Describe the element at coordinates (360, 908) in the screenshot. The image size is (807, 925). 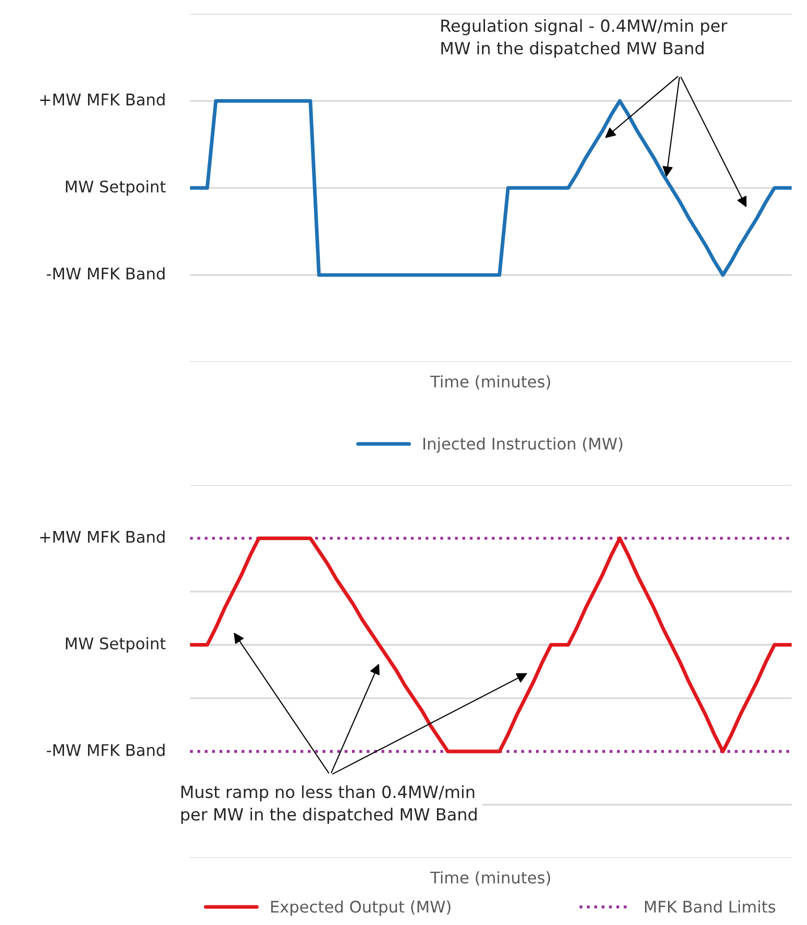
I see `legend-label: Expected Output (MW)` at that location.